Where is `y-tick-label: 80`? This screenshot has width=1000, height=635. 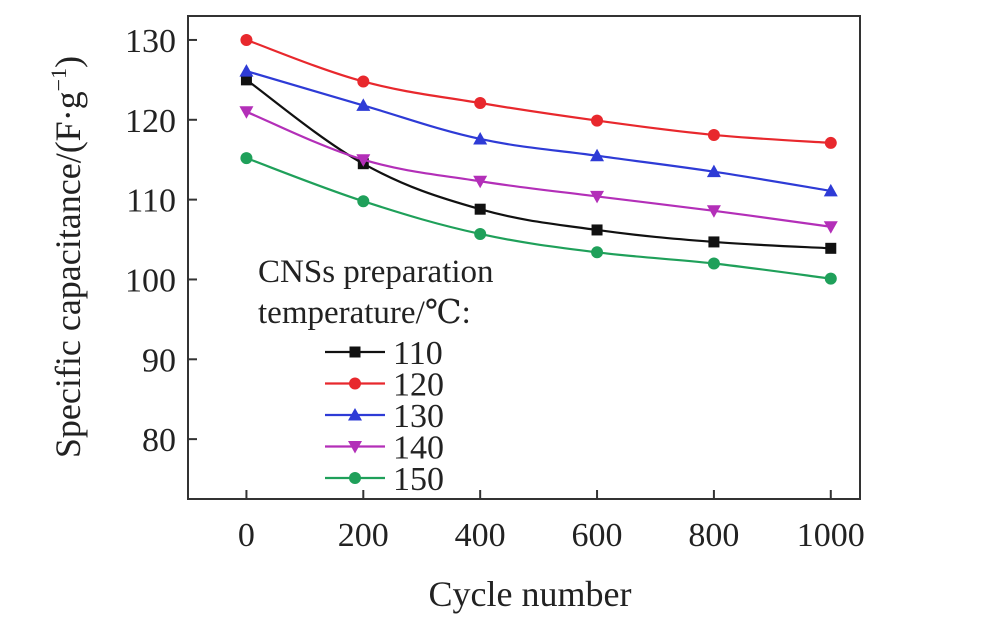
y-tick-label: 80 is located at coordinates (159, 440).